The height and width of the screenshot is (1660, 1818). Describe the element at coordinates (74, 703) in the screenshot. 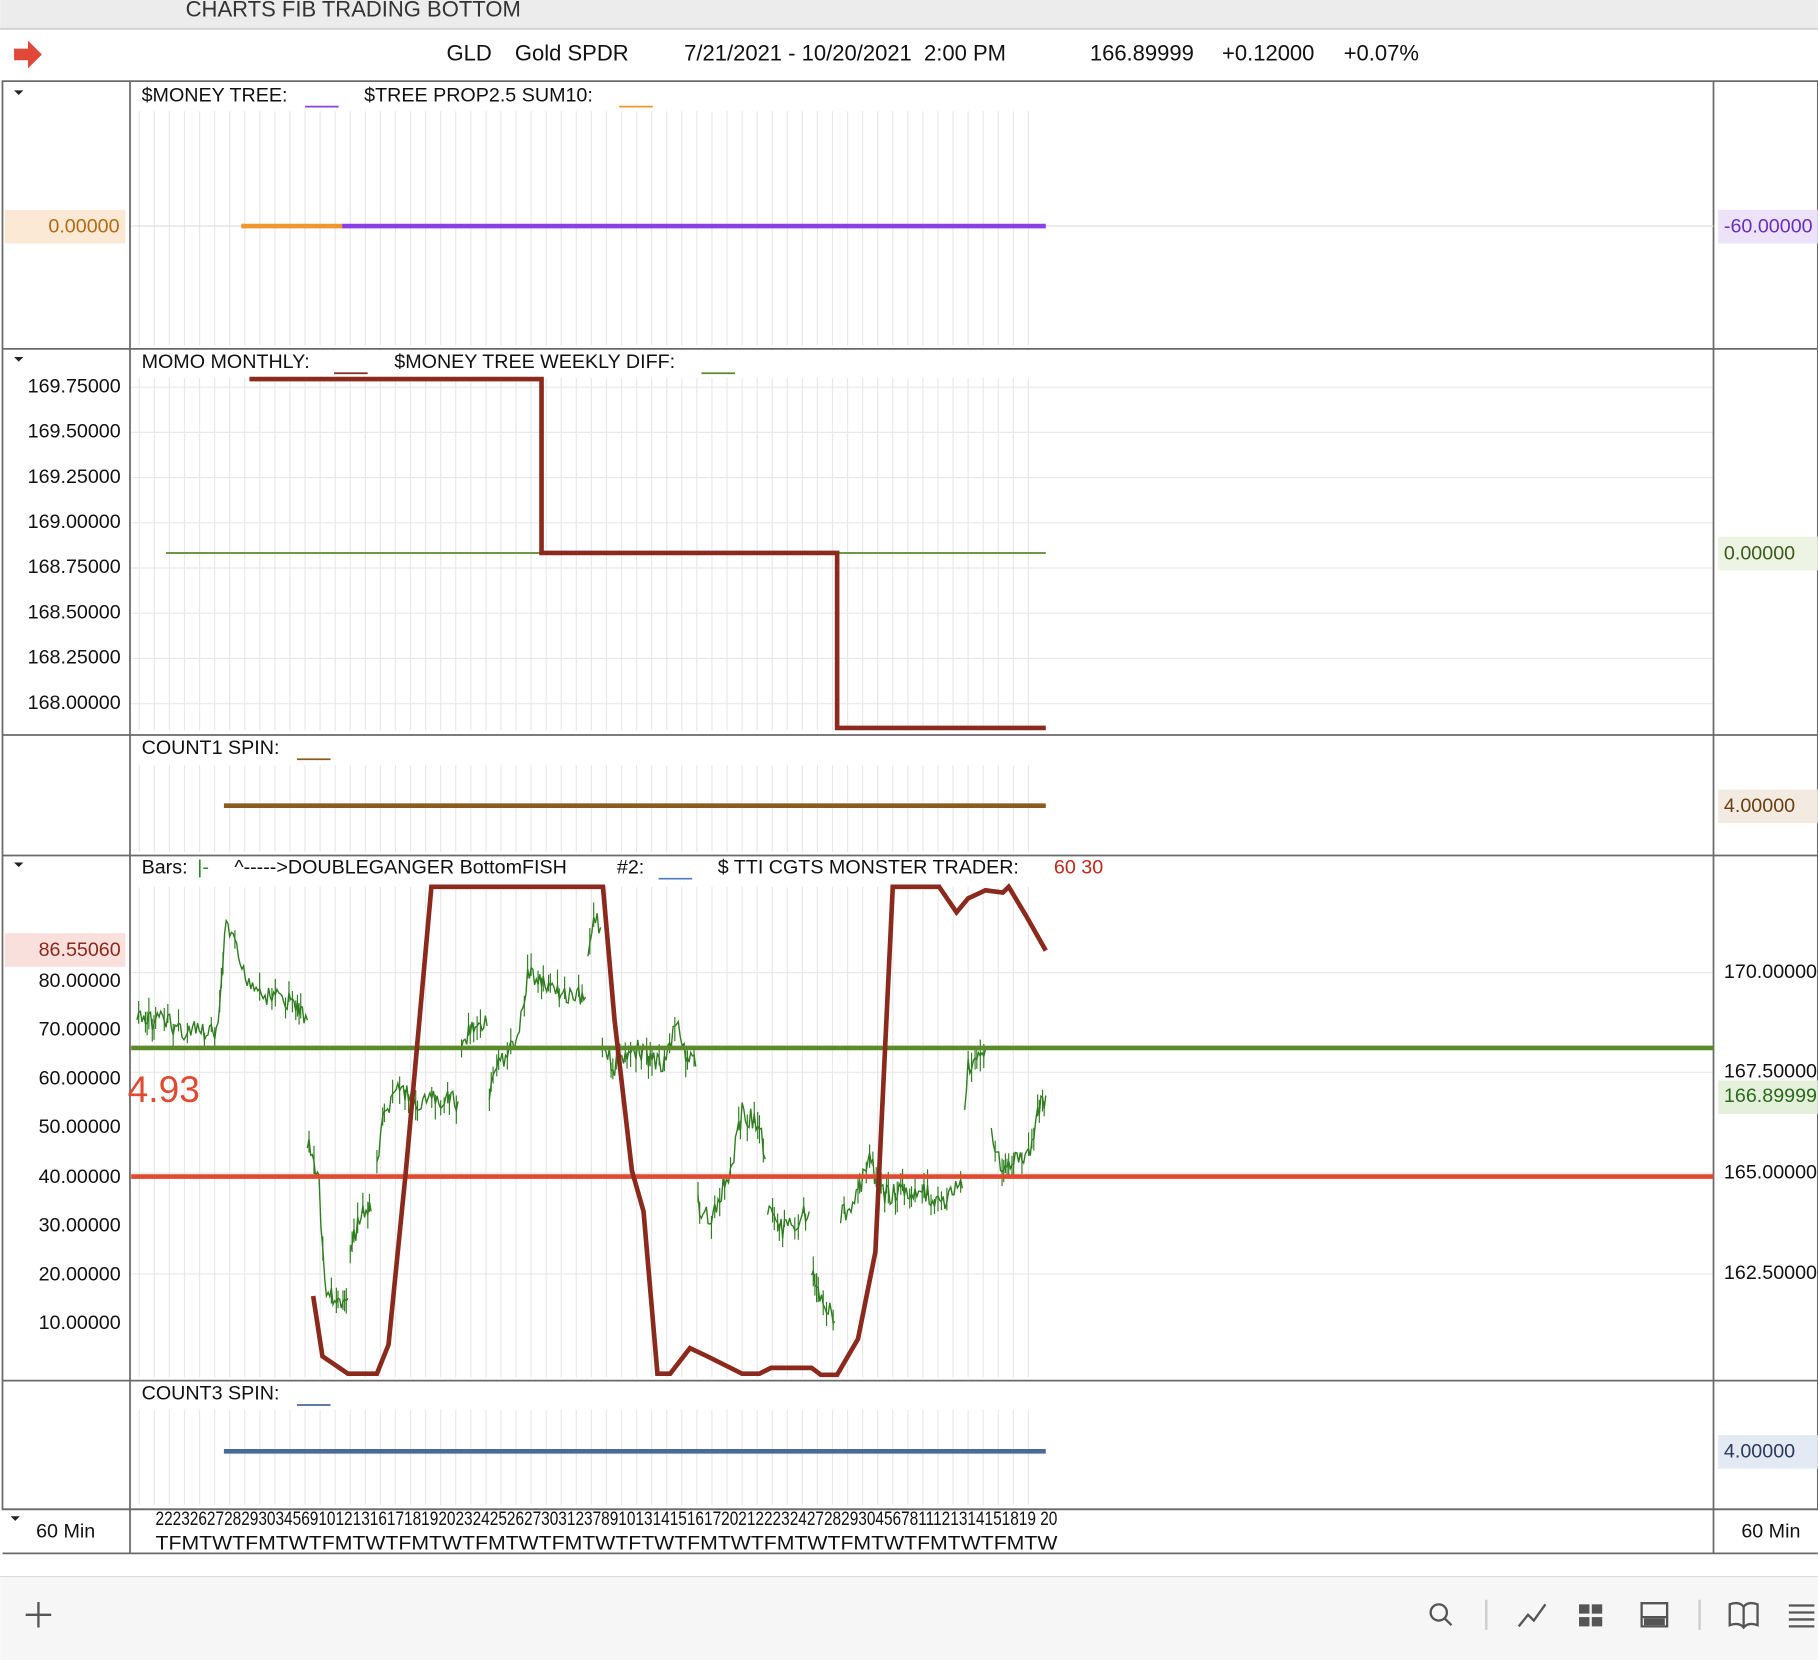

I see `left-label: 168.00000` at that location.